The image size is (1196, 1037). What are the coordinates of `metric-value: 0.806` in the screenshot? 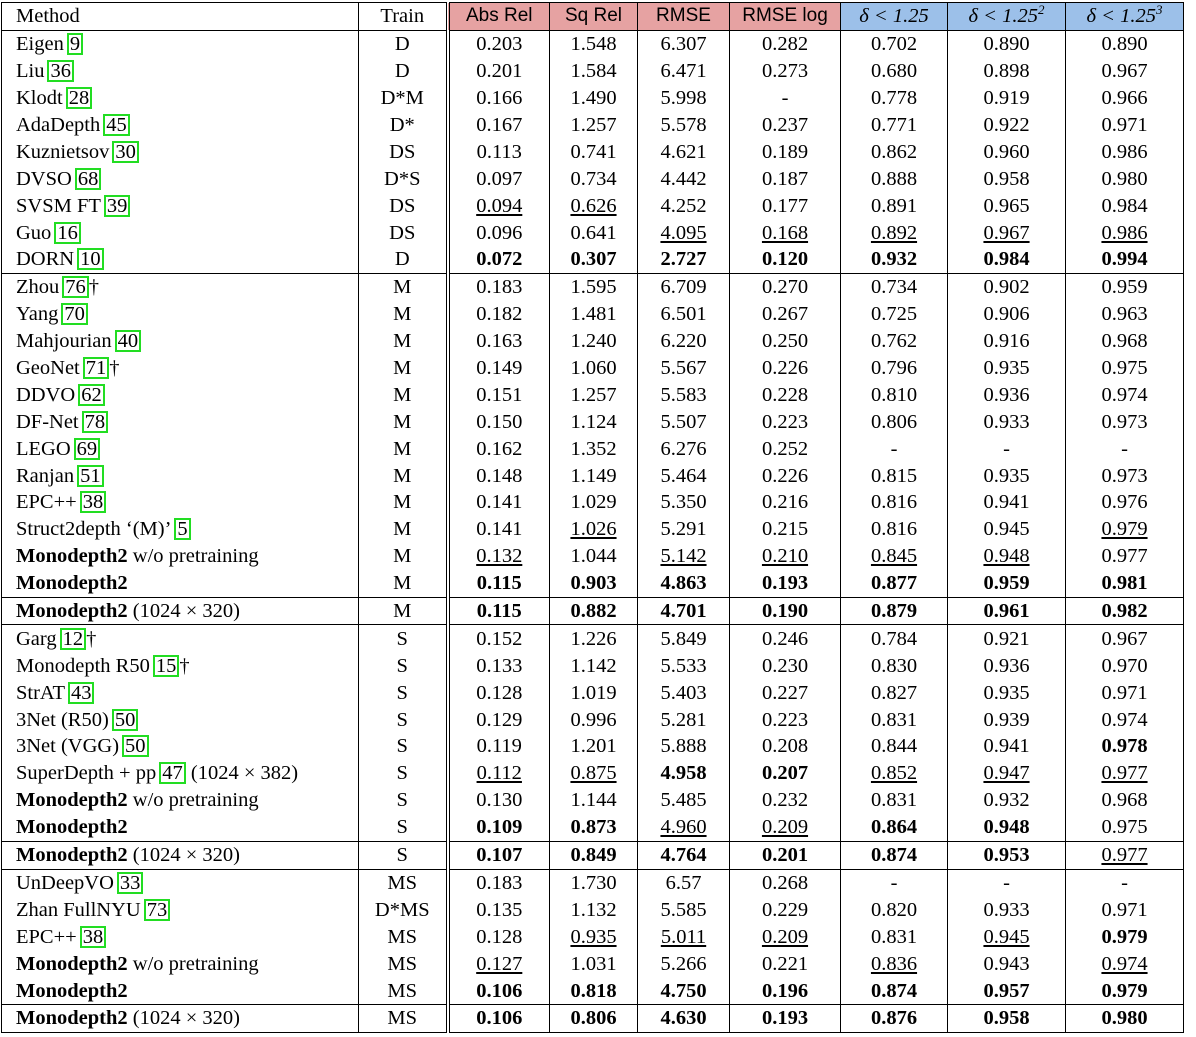 It's located at (894, 421).